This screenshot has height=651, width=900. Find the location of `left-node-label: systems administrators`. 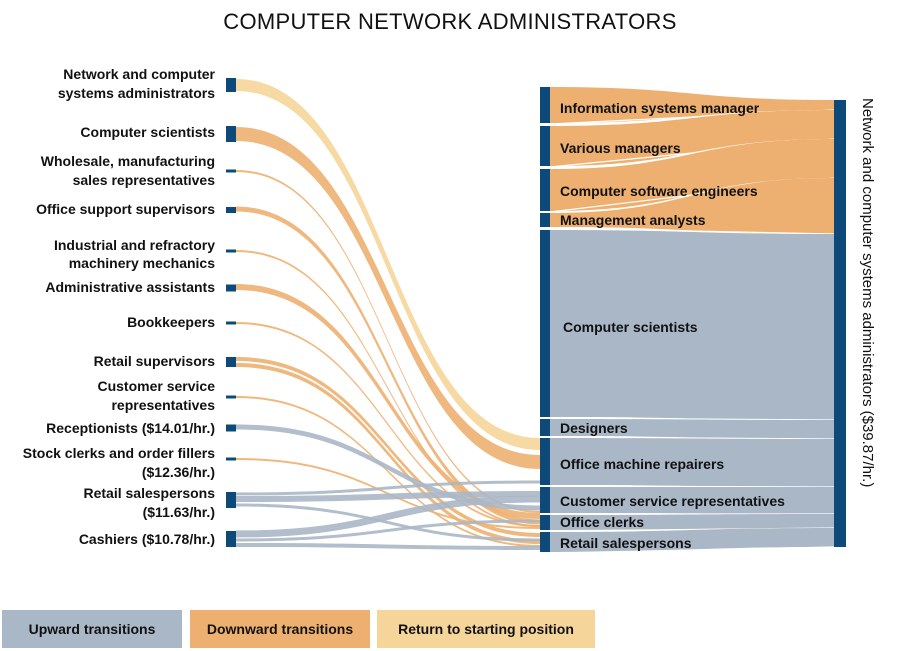

left-node-label: systems administrators is located at coordinates (136, 93).